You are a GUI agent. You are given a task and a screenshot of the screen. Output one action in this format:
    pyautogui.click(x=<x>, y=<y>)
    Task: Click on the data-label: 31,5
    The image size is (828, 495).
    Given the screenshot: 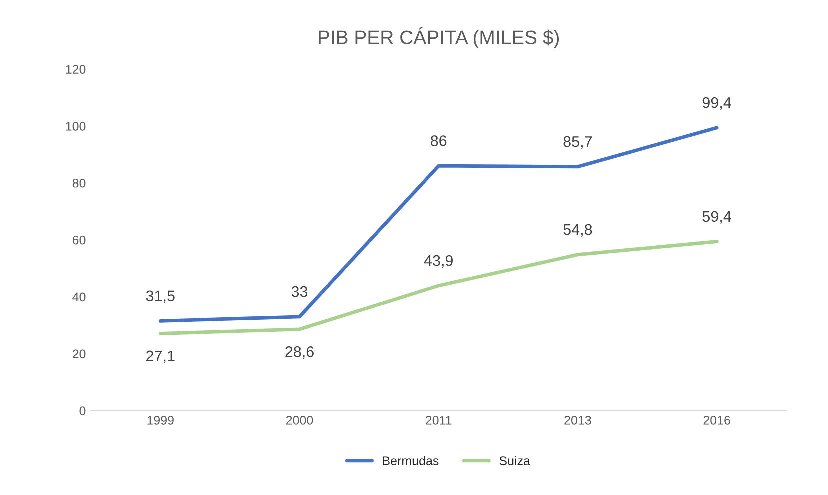 What is the action you would take?
    pyautogui.click(x=160, y=297)
    